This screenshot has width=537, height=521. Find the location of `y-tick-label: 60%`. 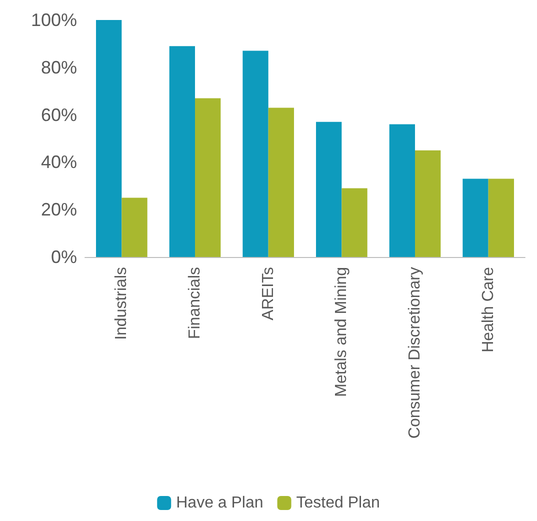

y-tick-label: 60% is located at coordinates (58, 114).